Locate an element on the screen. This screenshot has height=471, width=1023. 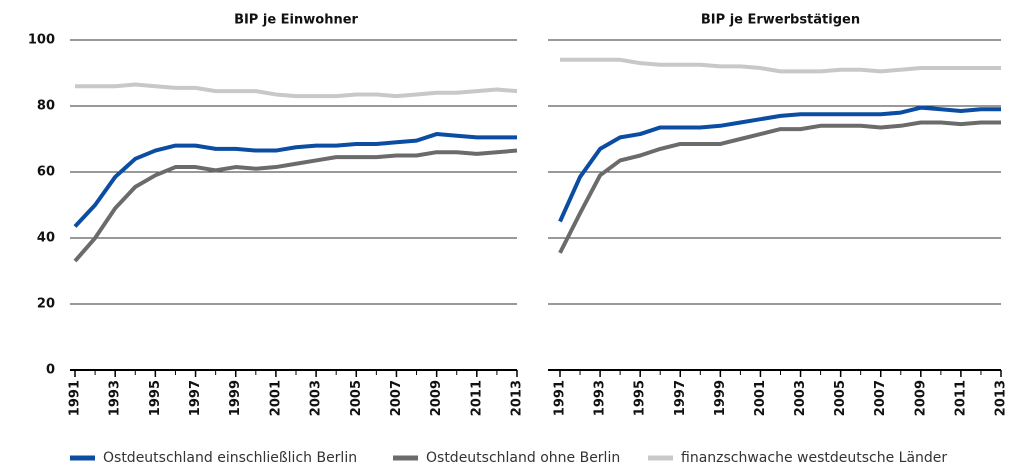
legend-label: Ostdeutschland einschließlich Berlin is located at coordinates (230, 458).